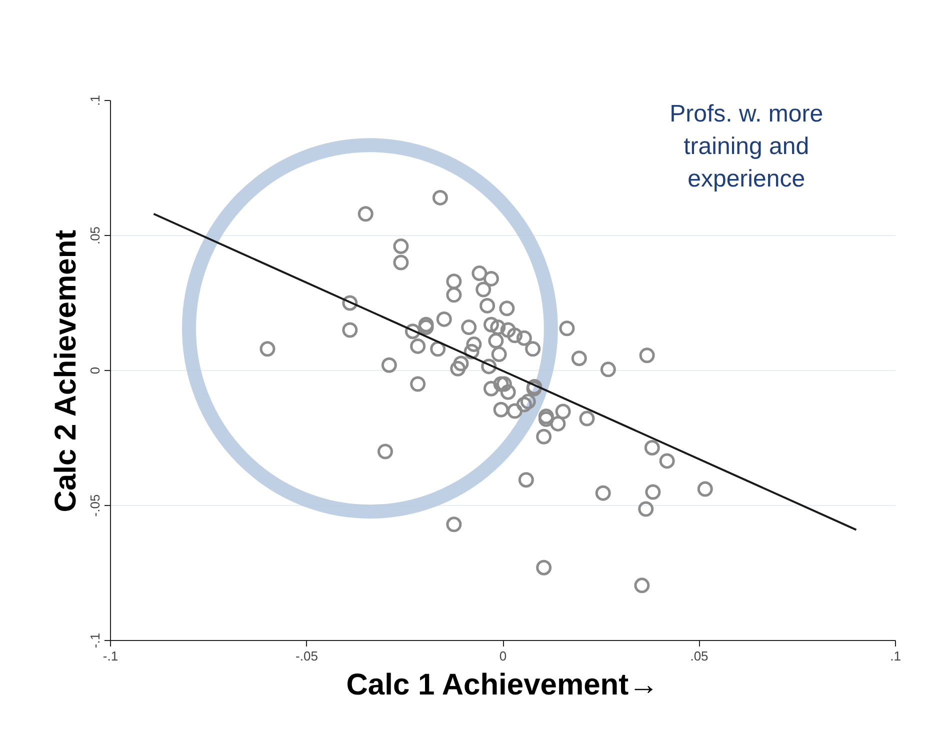 The width and height of the screenshot is (949, 731). I want to click on y-tick-label: -.05, so click(95, 505).